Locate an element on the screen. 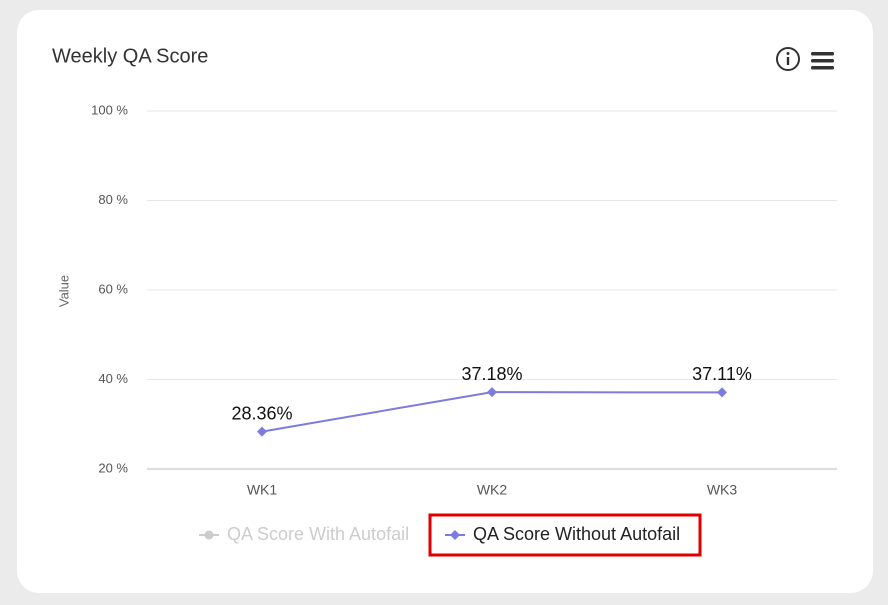  data-label: 37.18% is located at coordinates (491, 374).